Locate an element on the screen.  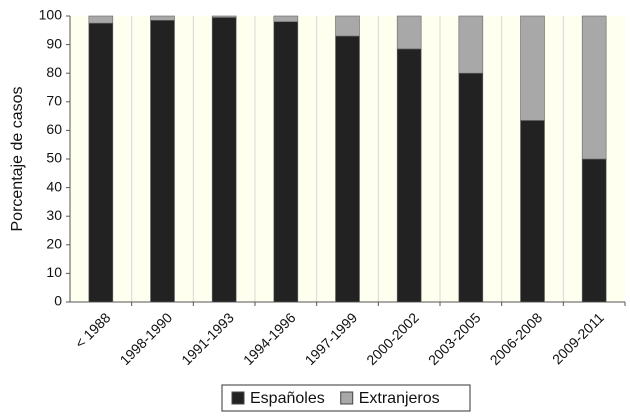
legend-label: Españoles is located at coordinates (287, 398).